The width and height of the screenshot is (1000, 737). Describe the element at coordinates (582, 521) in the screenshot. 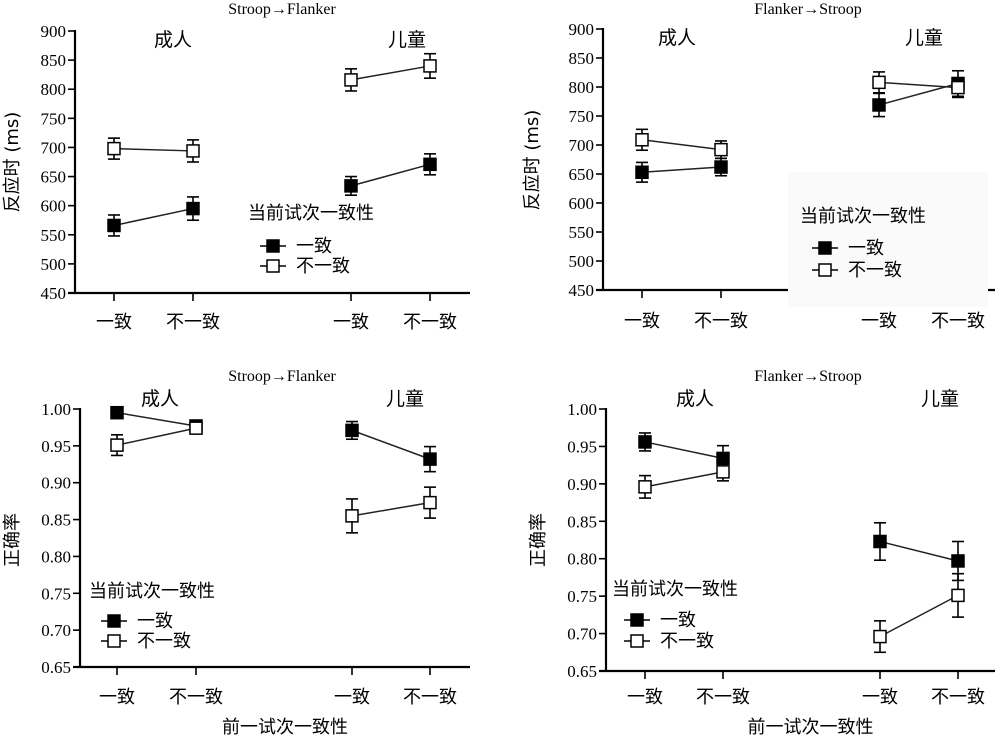

I see `y-tick-label: 0.85` at that location.